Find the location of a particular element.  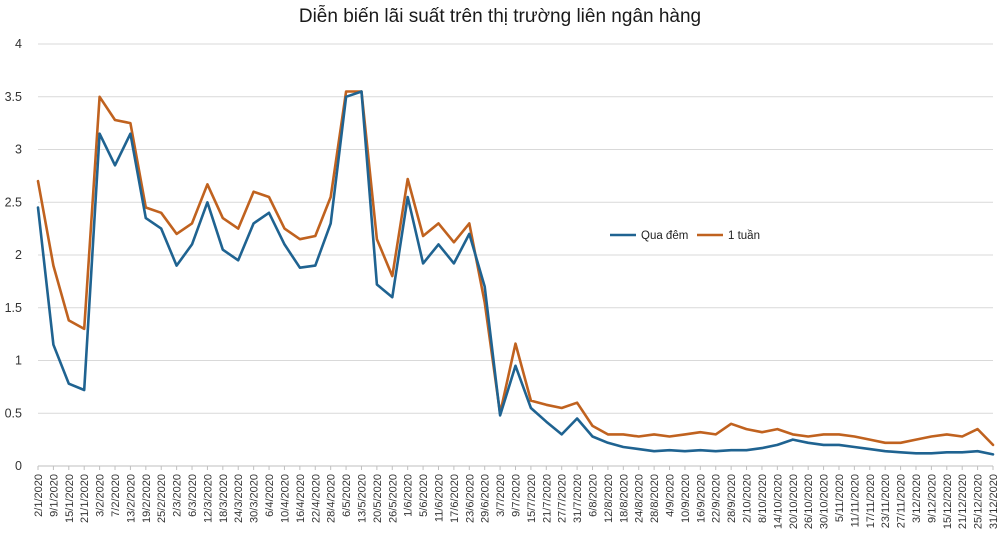

x-tick-label: 30/10/2020 is located at coordinates (825, 501).